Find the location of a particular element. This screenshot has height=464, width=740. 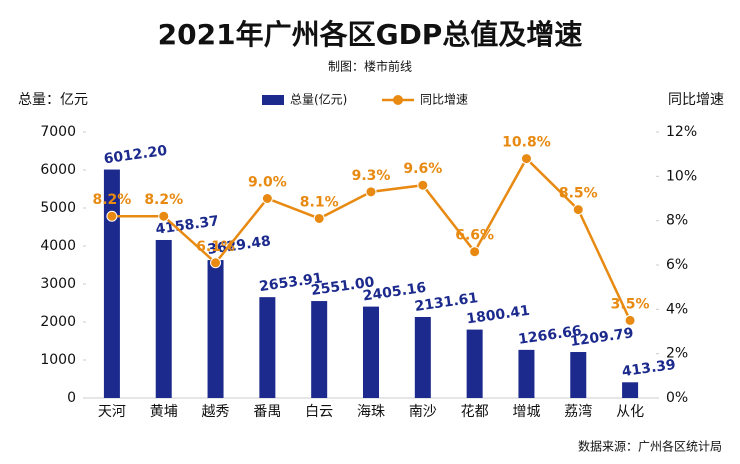

x-tick-label: 越秀 is located at coordinates (216, 412).